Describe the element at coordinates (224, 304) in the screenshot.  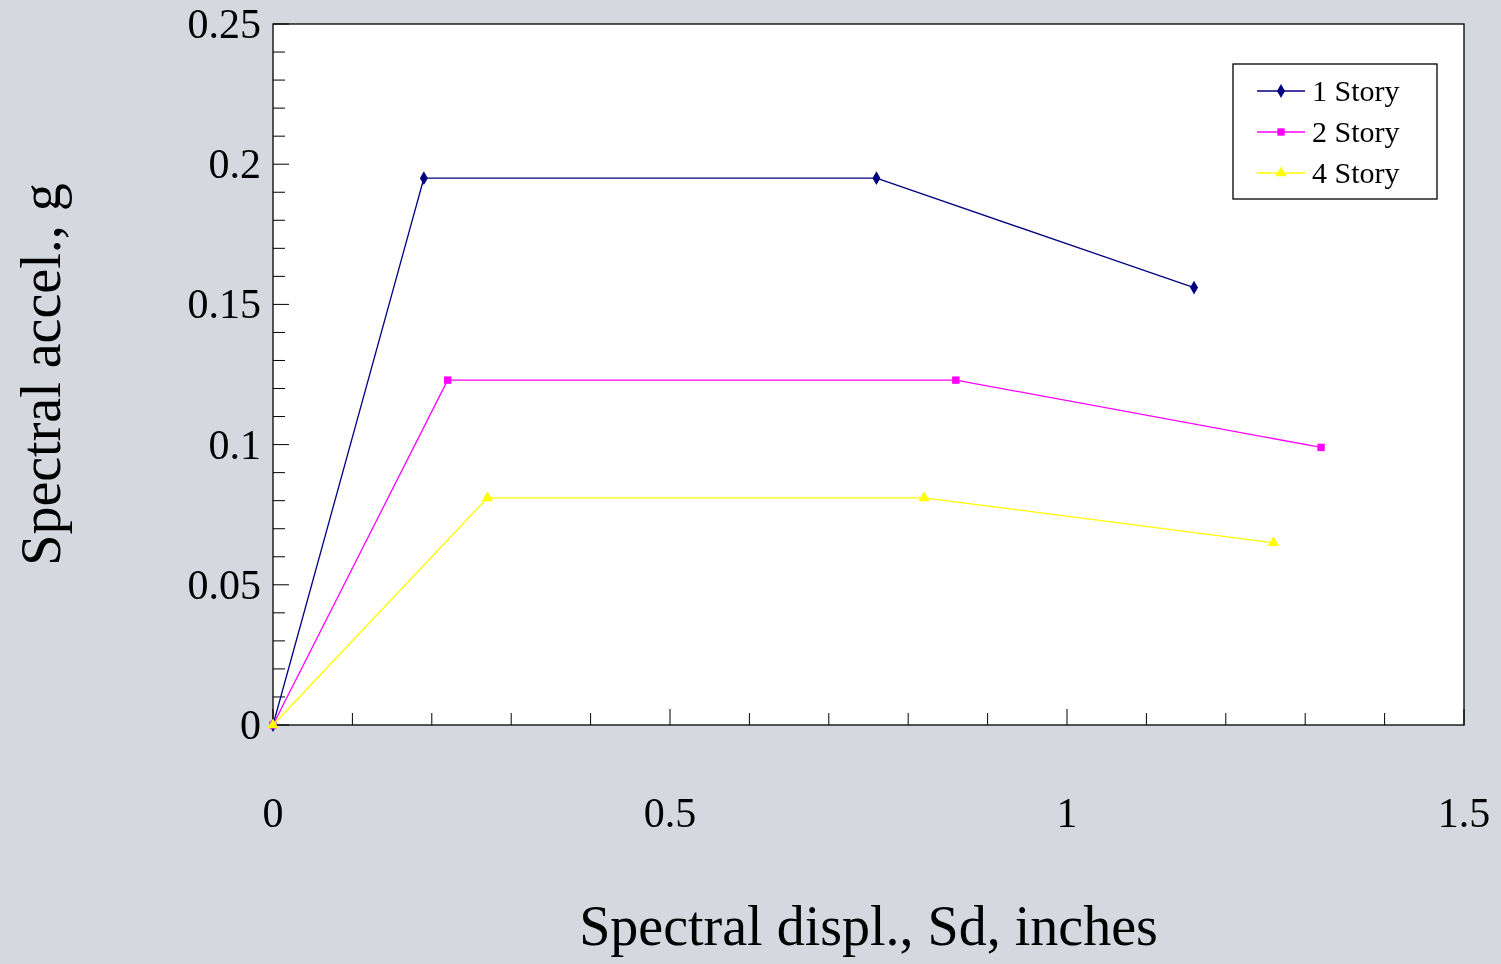
I see `y-tick-label: 0.15` at that location.